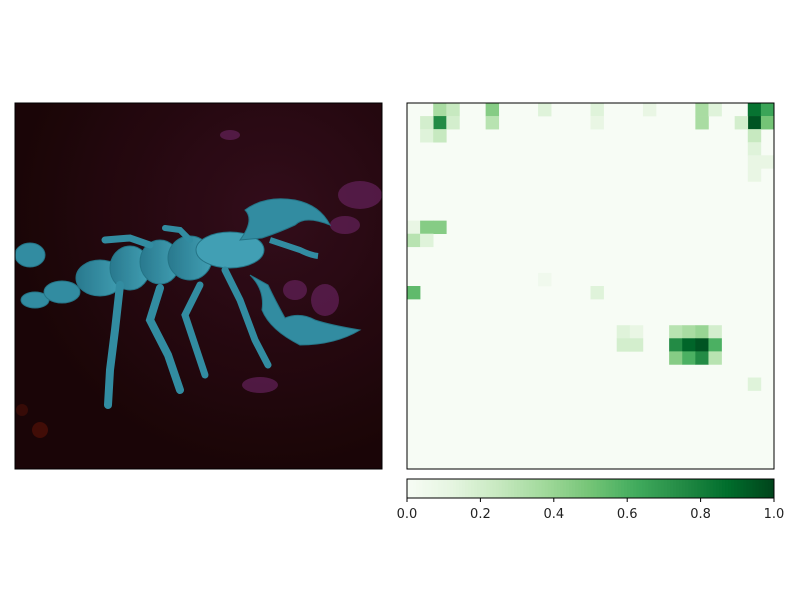 The width and height of the screenshot is (800, 600). What do you see at coordinates (700, 514) in the screenshot?
I see `colorbar-tick-label: 0.8` at bounding box center [700, 514].